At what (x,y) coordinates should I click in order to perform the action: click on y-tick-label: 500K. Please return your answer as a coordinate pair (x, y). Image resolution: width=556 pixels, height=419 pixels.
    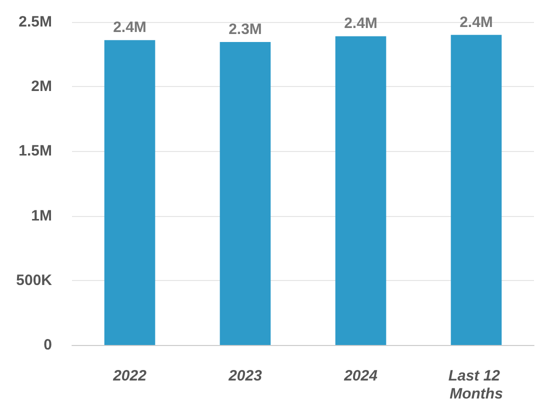
    Looking at the image, I should click on (34, 280).